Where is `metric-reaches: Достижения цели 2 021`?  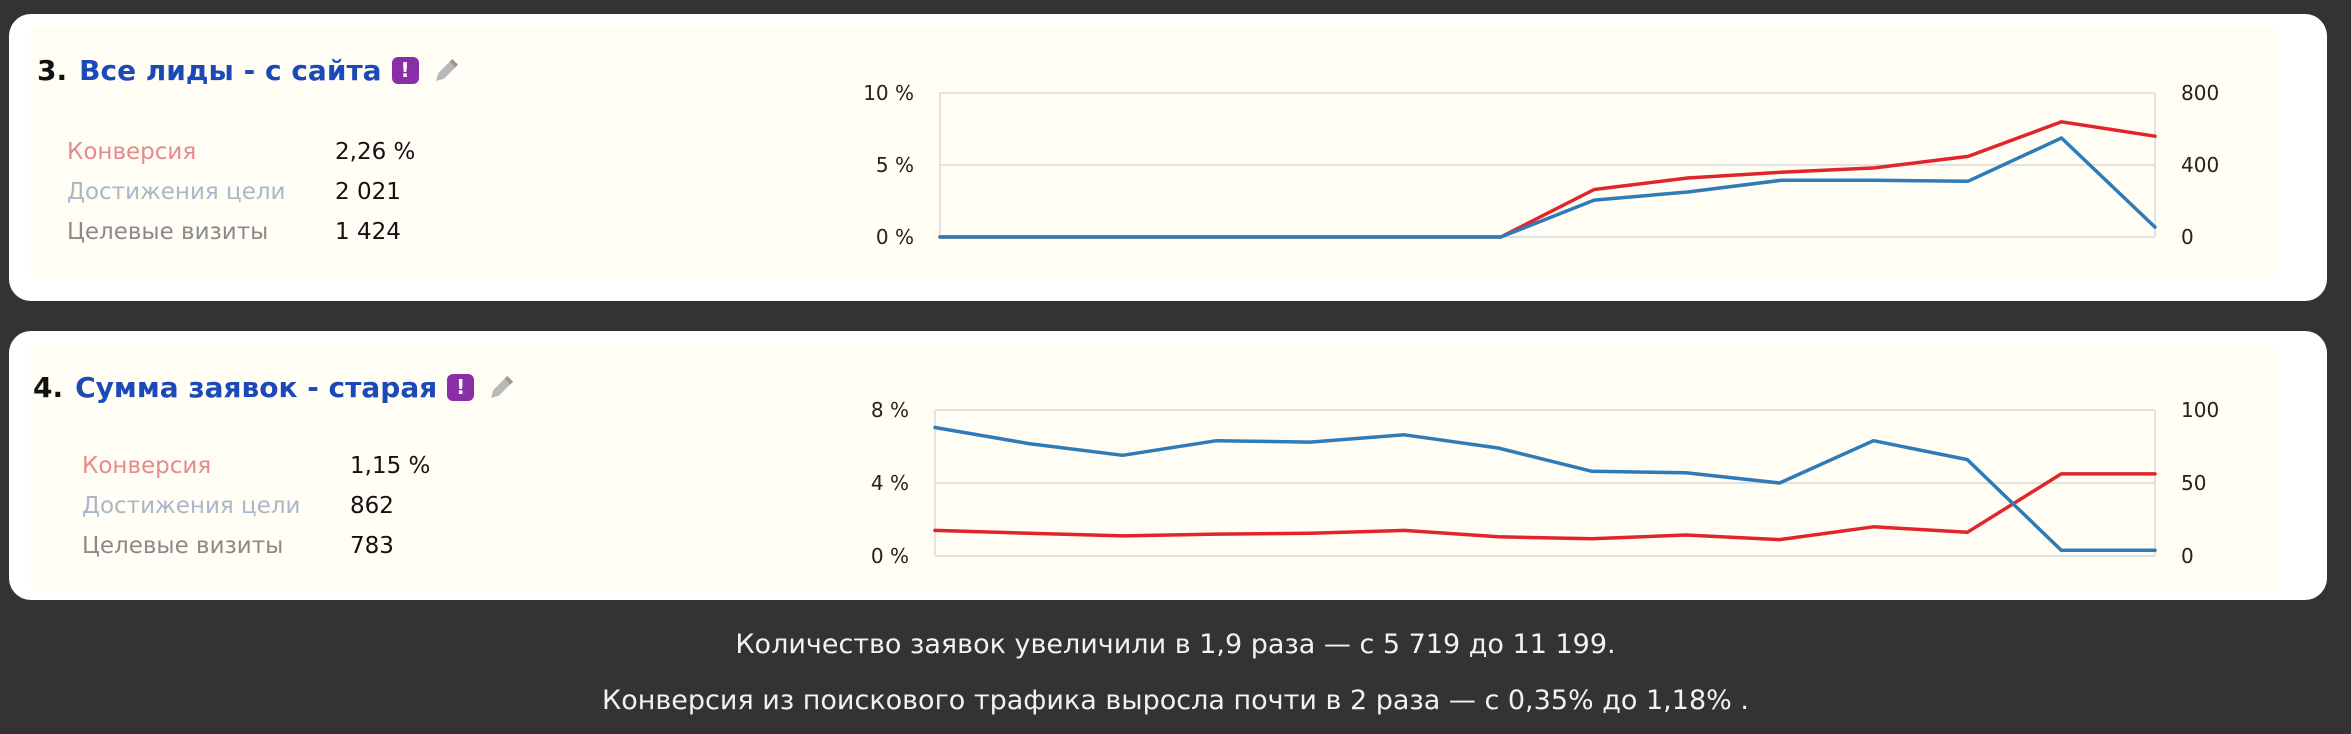
metric-reaches: Достижения цели 2 021 is located at coordinates (241, 192).